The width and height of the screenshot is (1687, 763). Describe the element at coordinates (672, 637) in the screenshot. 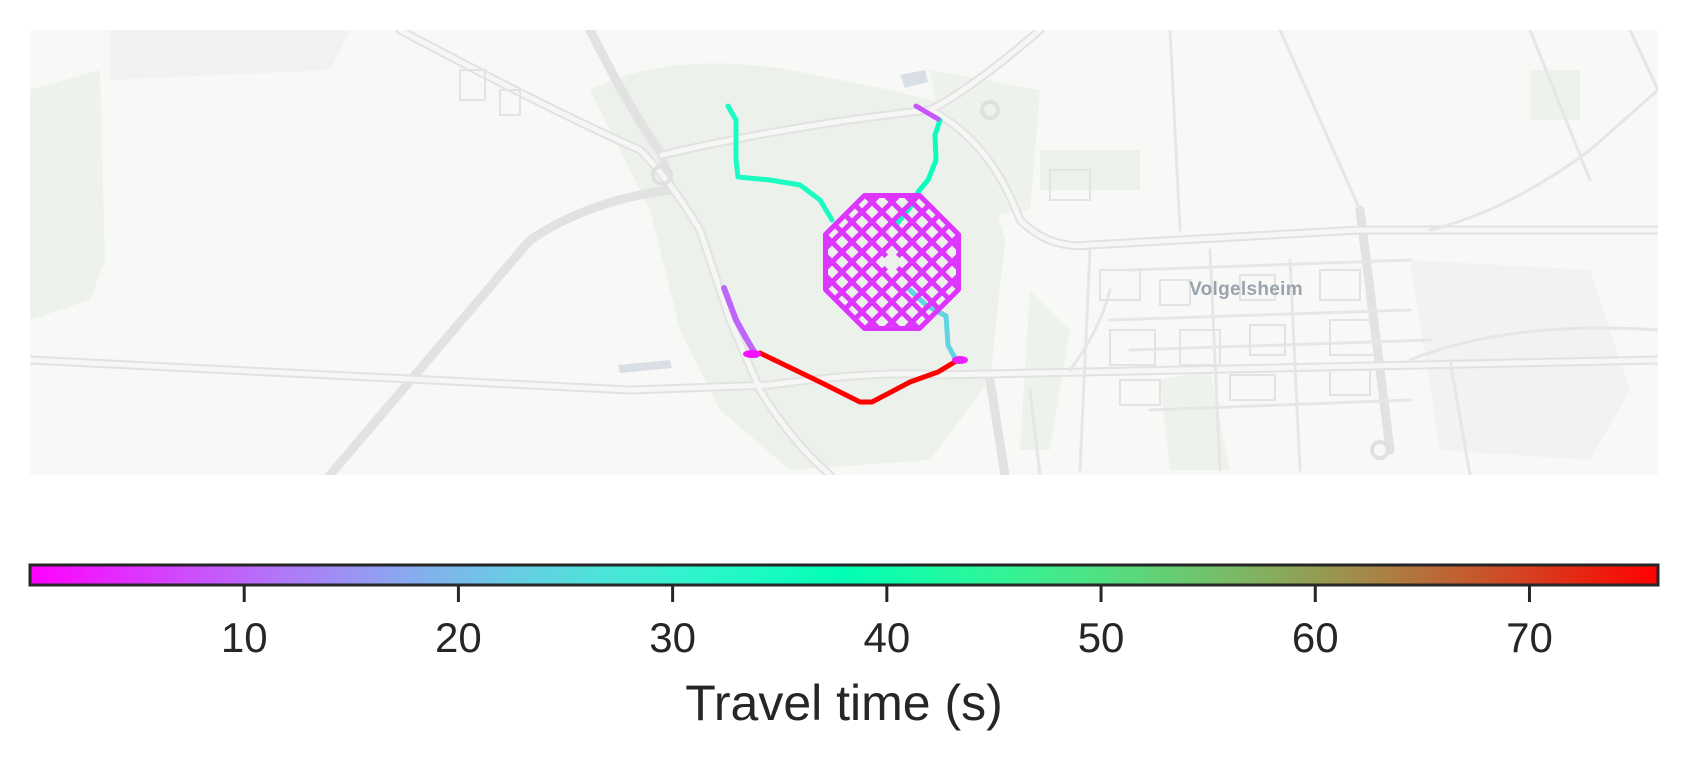

I see `colorbar-tick-label: 30` at that location.